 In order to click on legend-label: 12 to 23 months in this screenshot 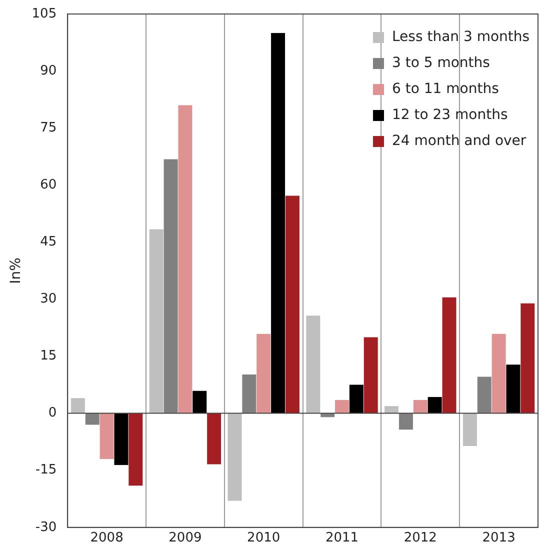, I will do `click(450, 115)`.